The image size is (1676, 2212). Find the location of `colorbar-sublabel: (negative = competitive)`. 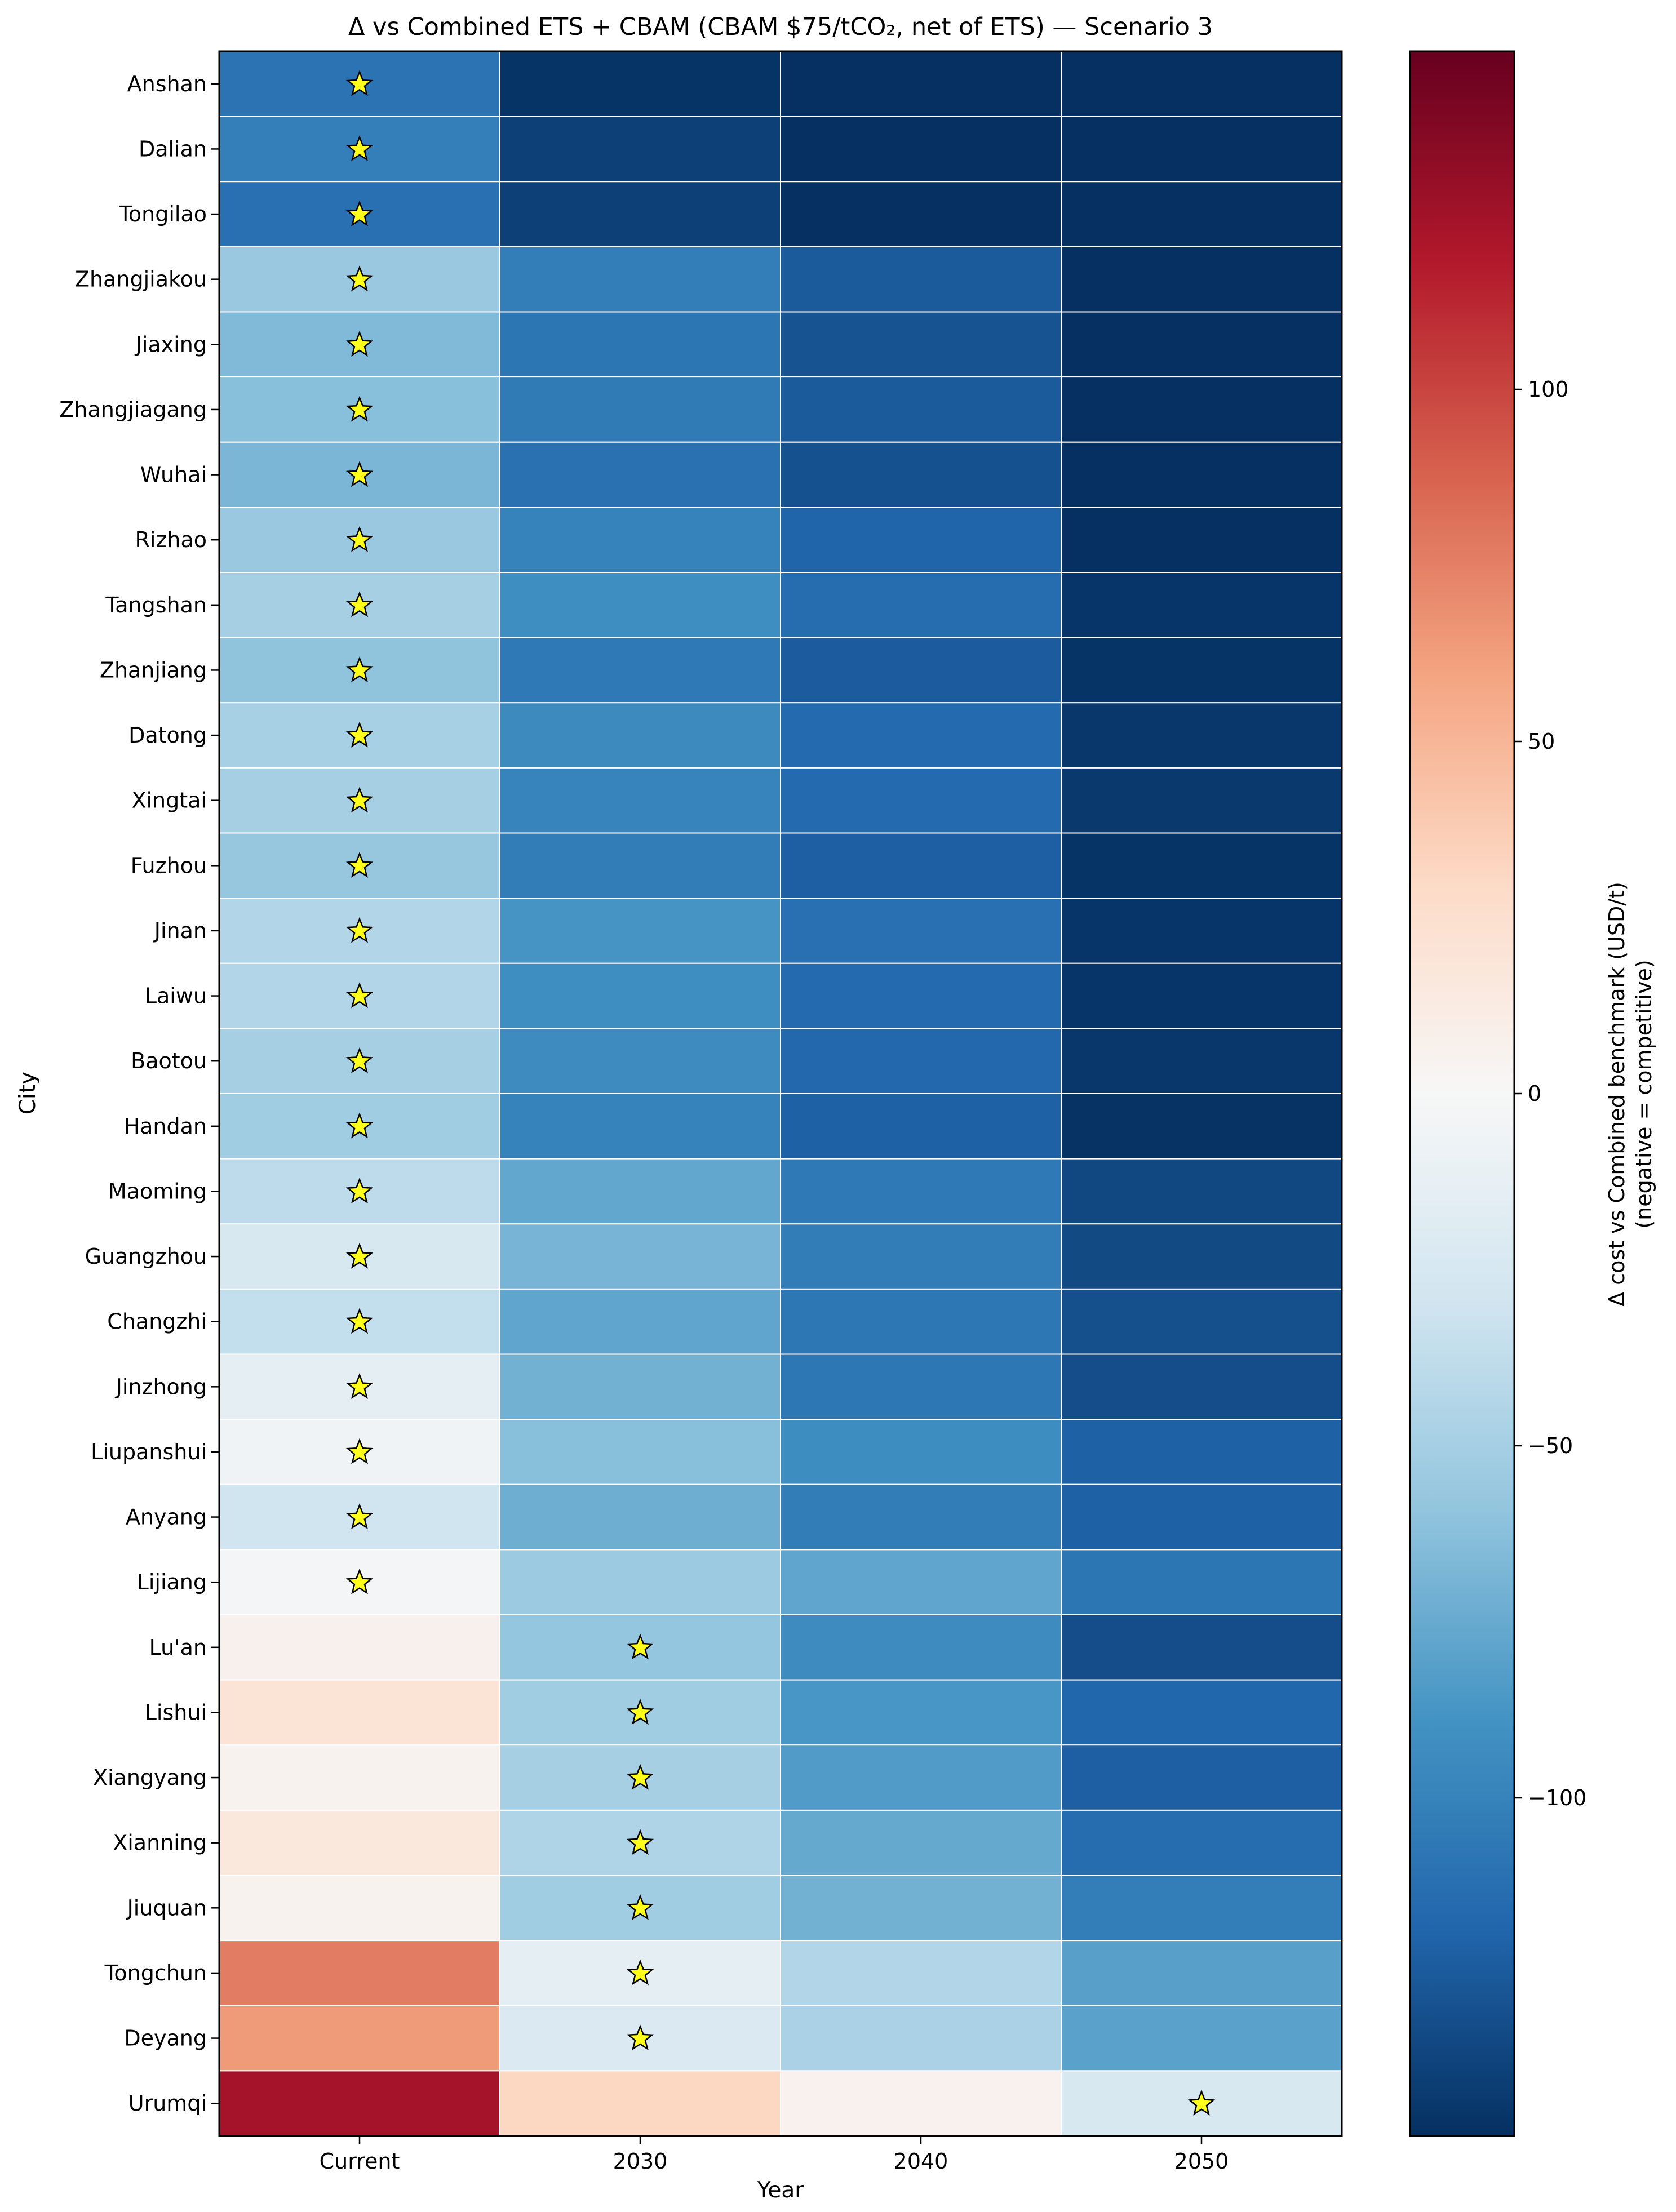

colorbar-sublabel: (negative = competitive) is located at coordinates (1643, 1094).